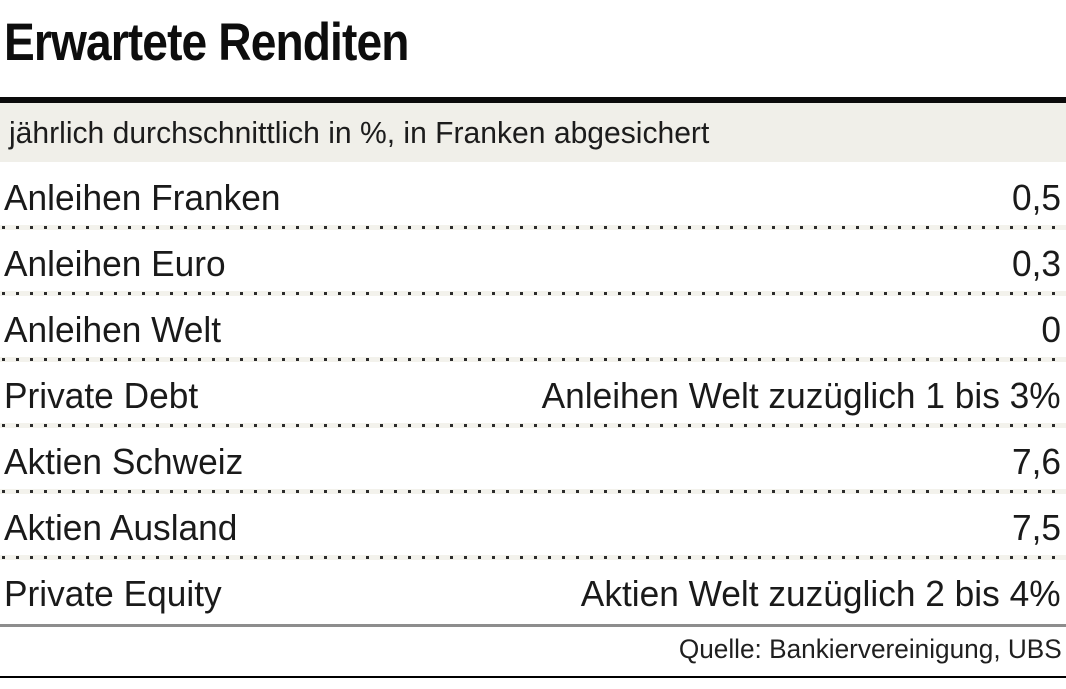 This screenshot has width=1066, height=689. I want to click on row-value: 0,5, so click(1036, 197).